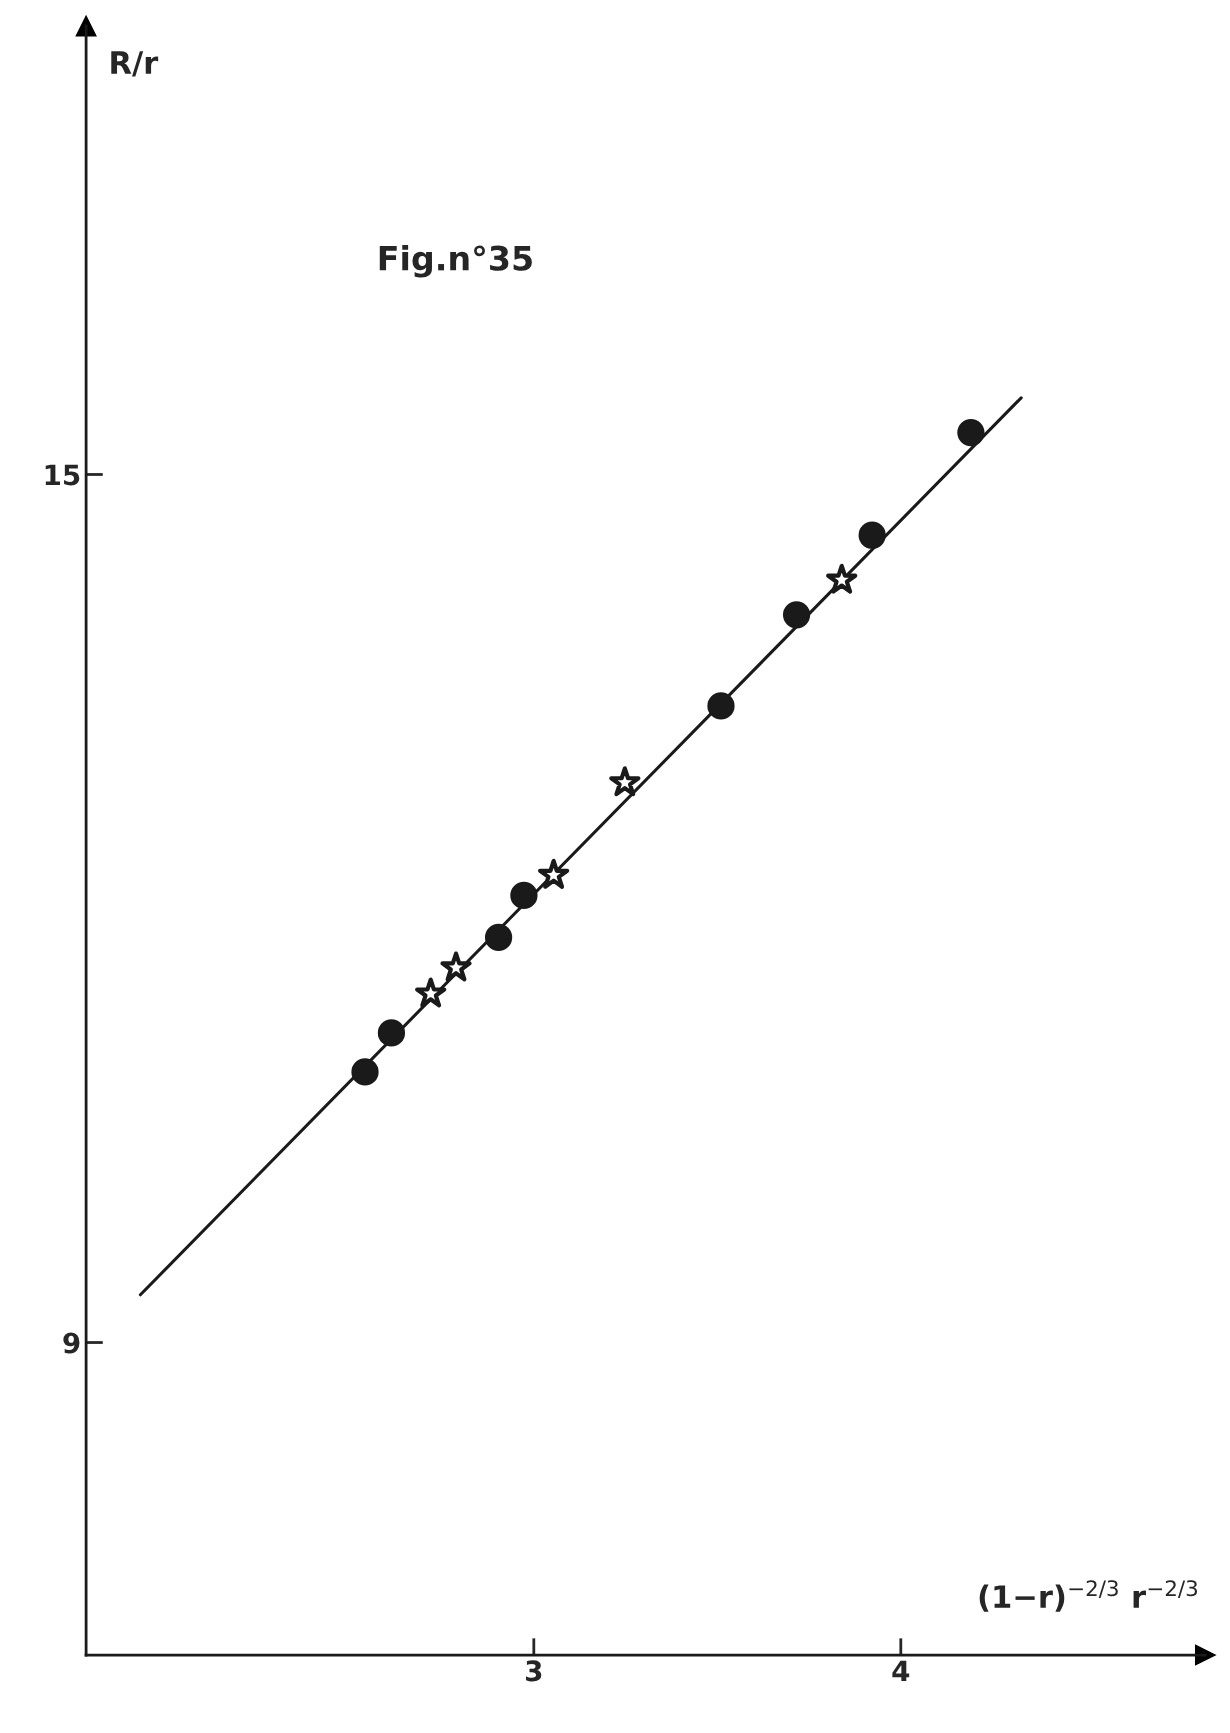 The image size is (1230, 1733). What do you see at coordinates (71, 1343) in the screenshot?
I see `y-tick-label: 9` at bounding box center [71, 1343].